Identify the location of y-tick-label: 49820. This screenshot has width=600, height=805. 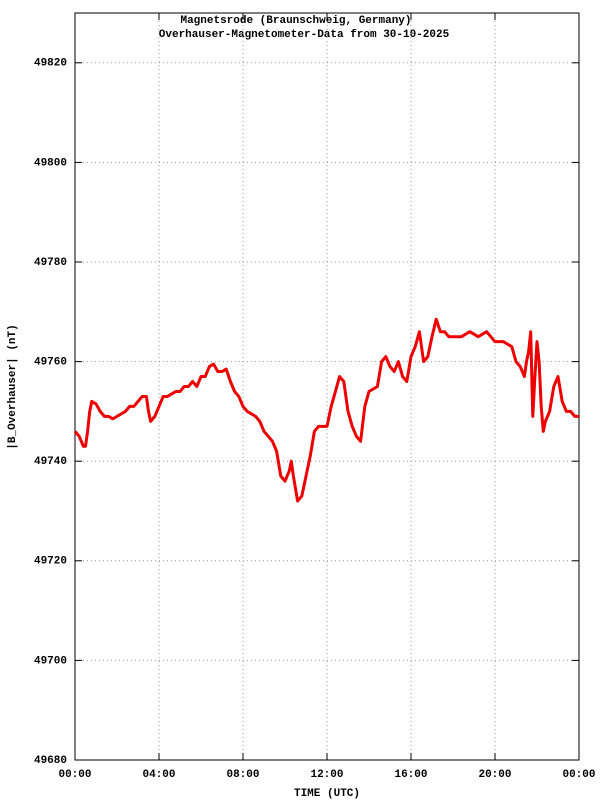
(50, 64).